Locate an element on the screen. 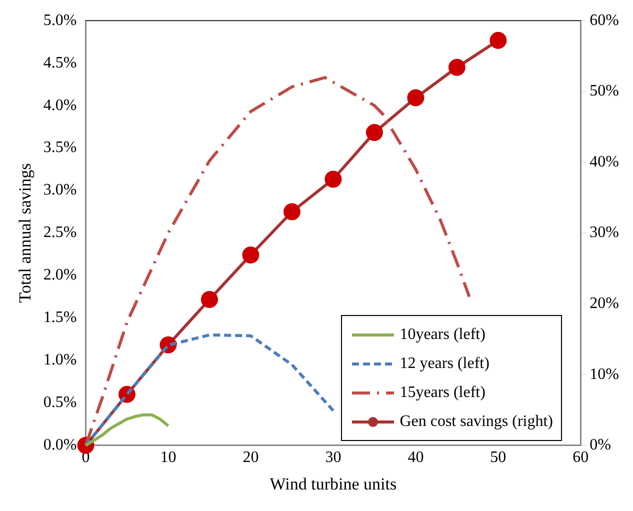 The image size is (633, 511). y-tick-label: 2.0% is located at coordinates (60, 275).